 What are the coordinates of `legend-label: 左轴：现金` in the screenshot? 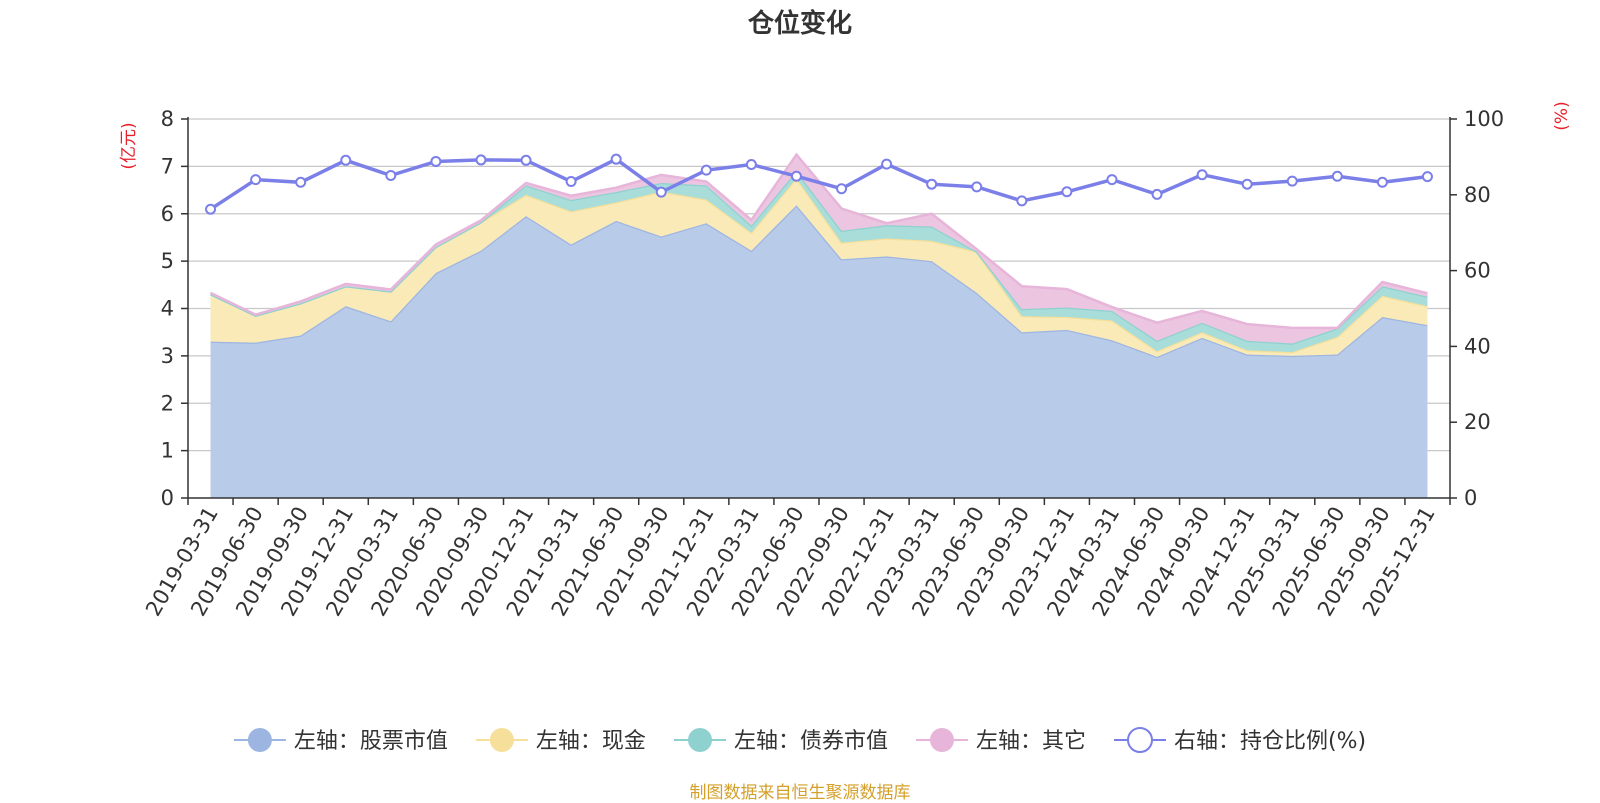 It's located at (591, 741).